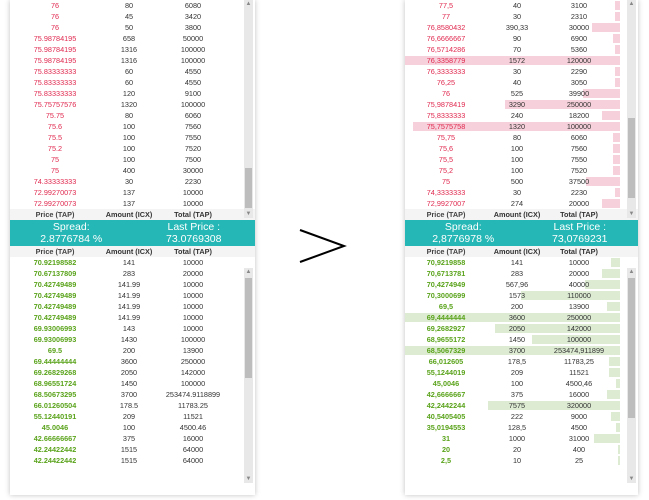  I want to click on ask-row: 74,3333333 30 2230, so click(521, 192).